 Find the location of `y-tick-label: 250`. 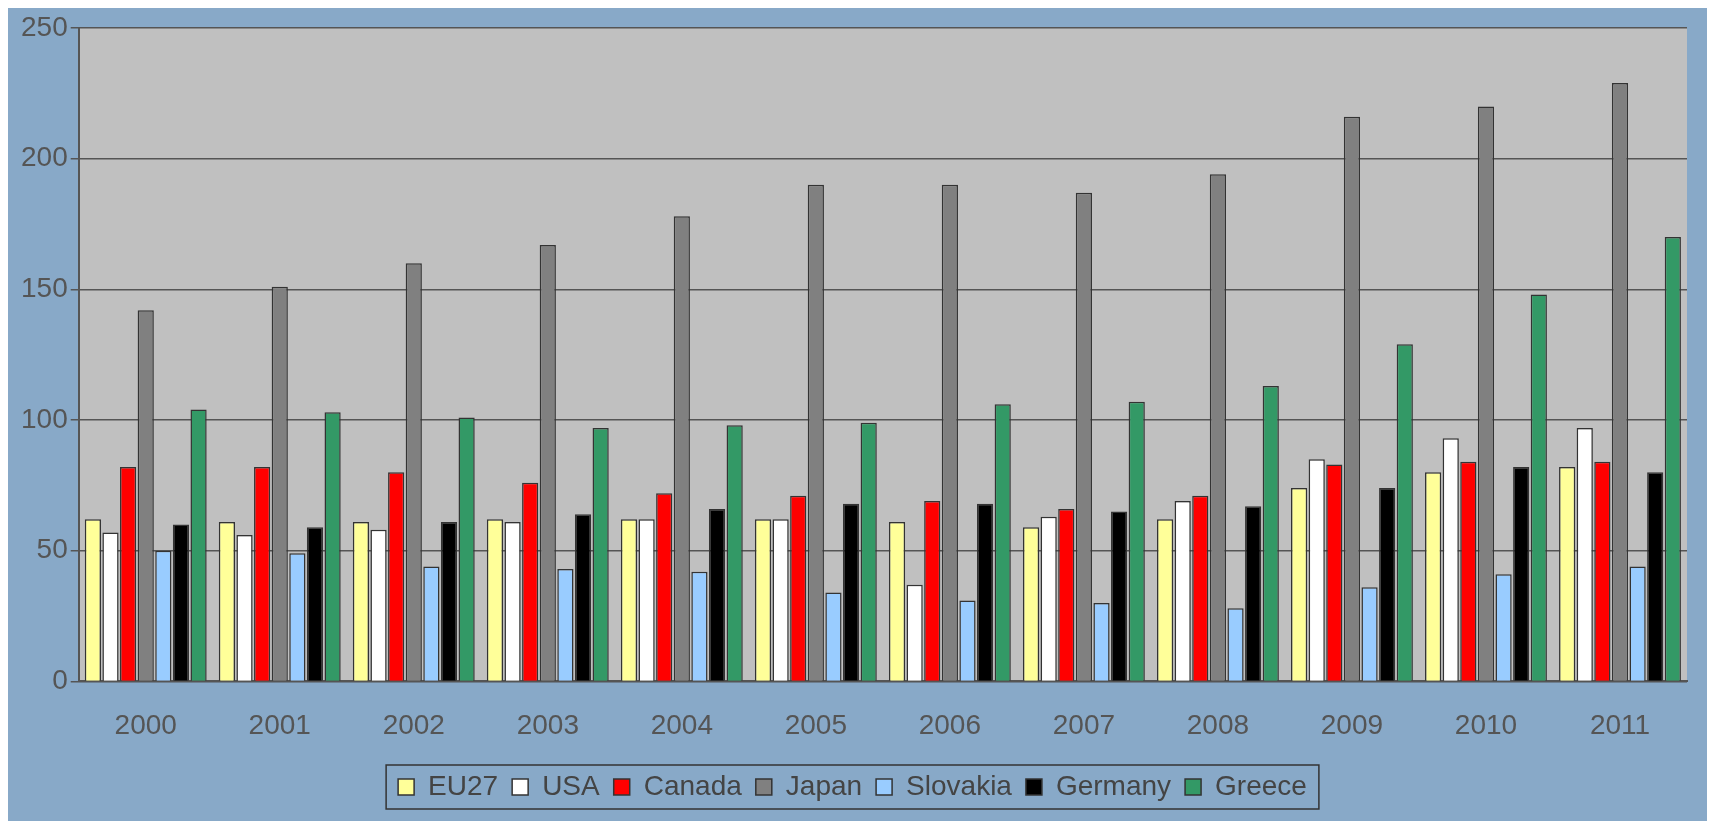

y-tick-label: 250 is located at coordinates (44, 26).